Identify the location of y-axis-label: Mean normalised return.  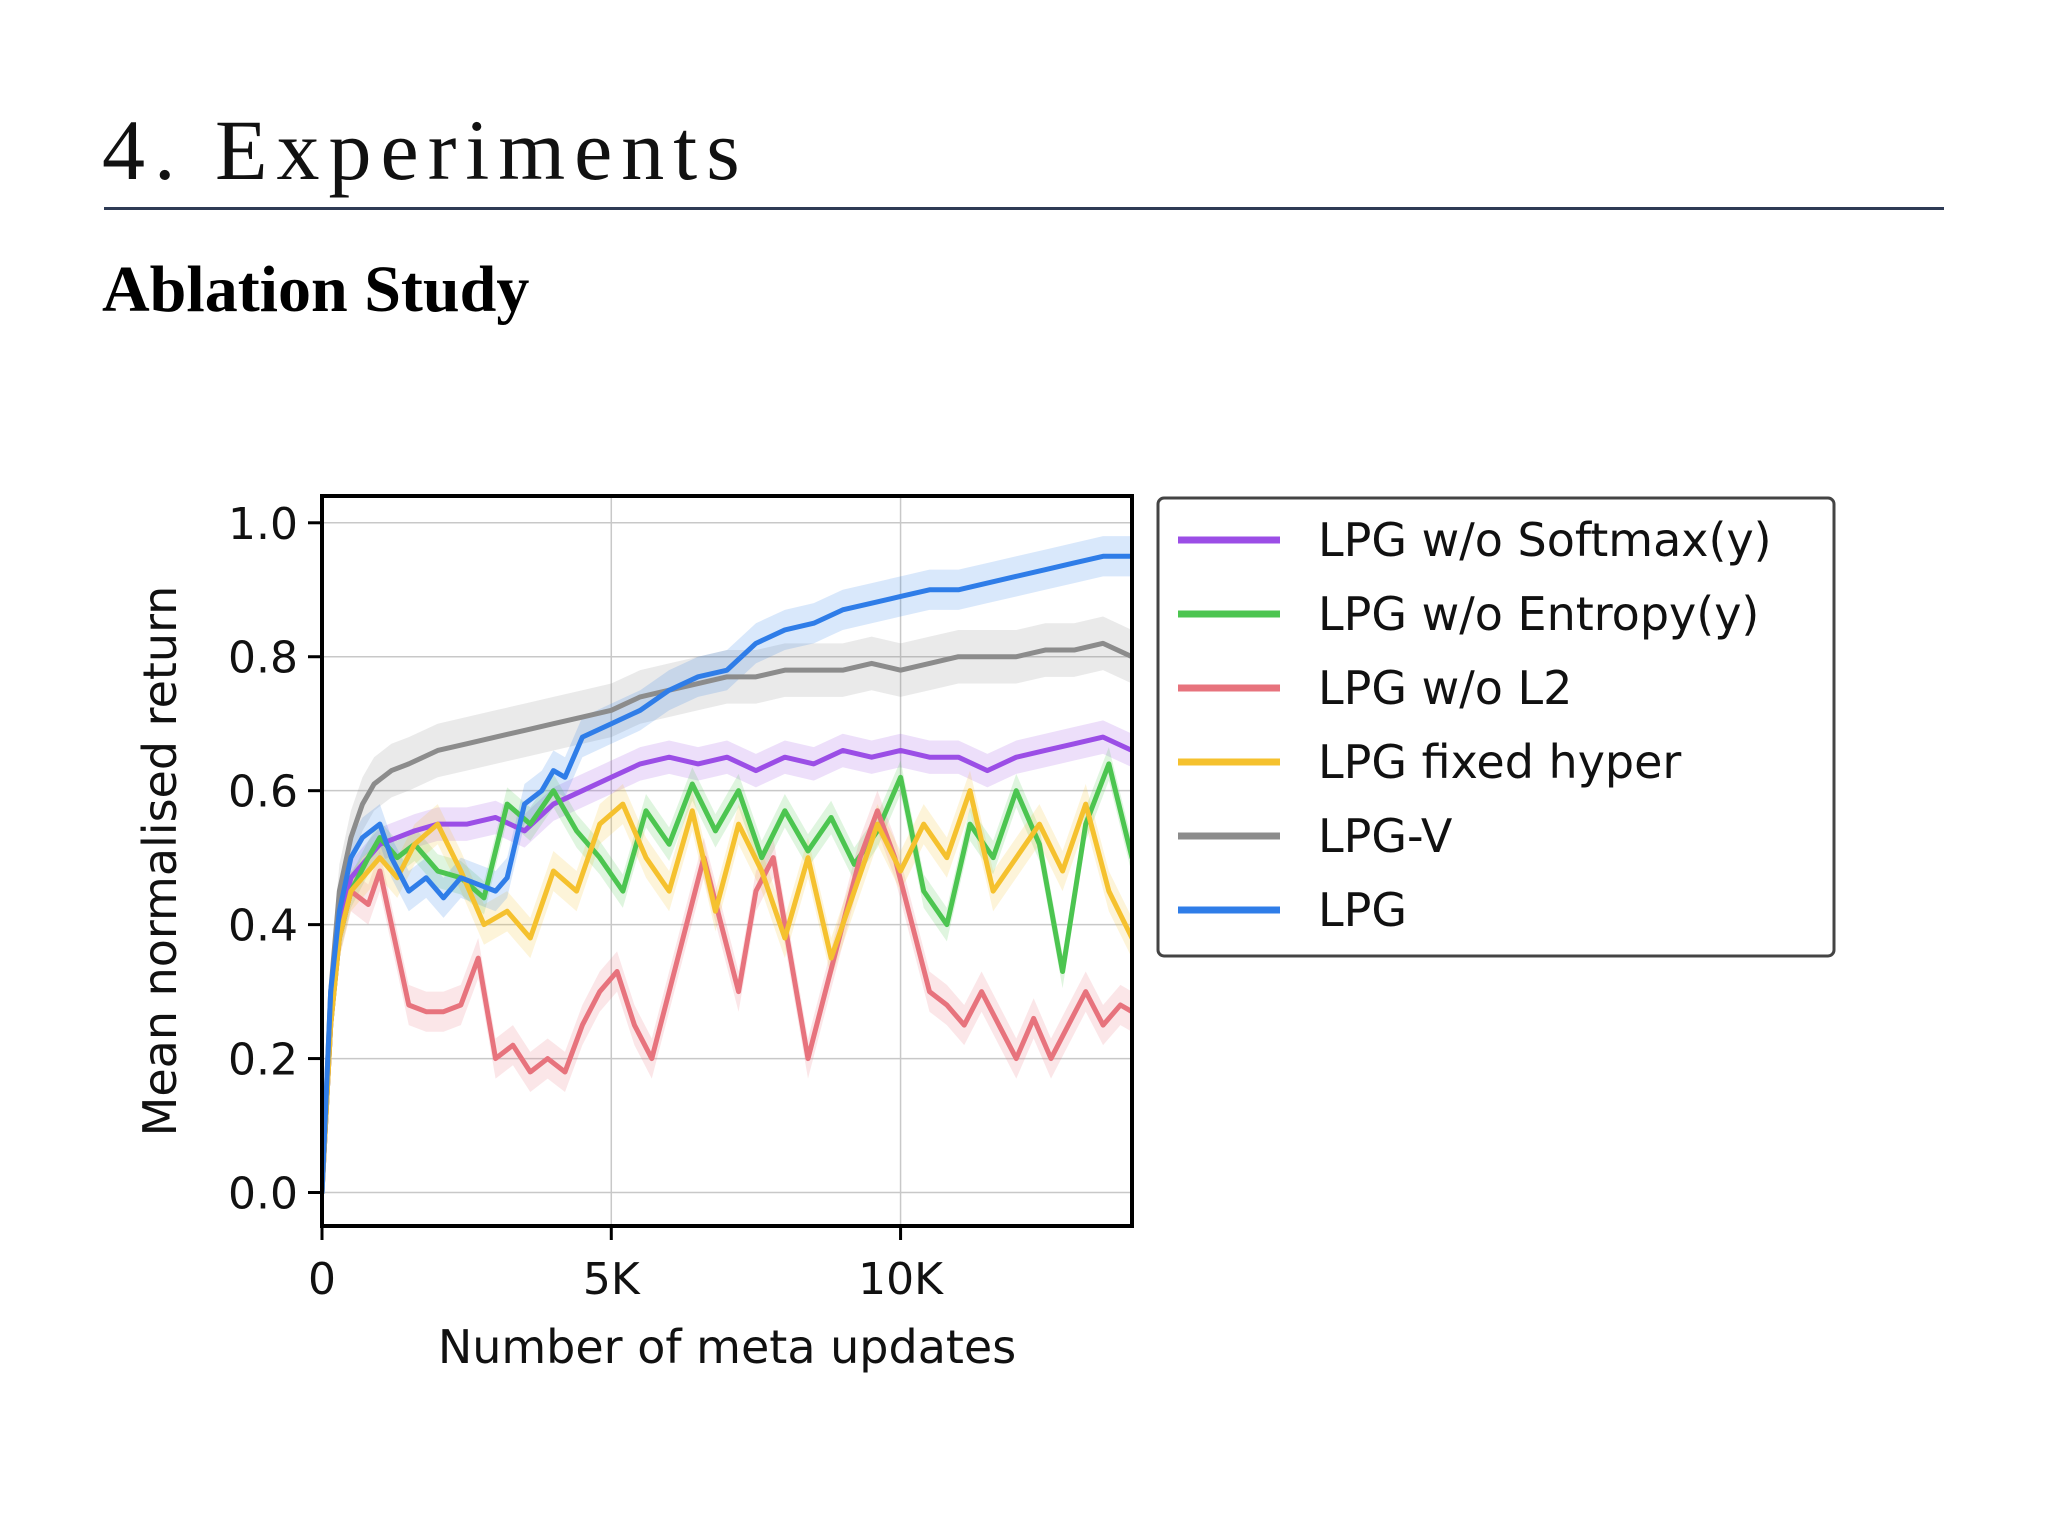
(160, 861).